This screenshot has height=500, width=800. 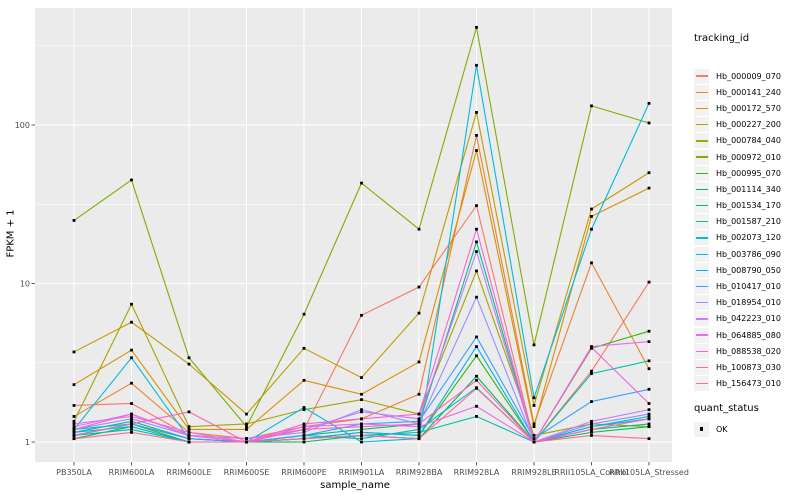 What do you see at coordinates (748, 76) in the screenshot?
I see `legend-item-label: Hb_000009_070` at bounding box center [748, 76].